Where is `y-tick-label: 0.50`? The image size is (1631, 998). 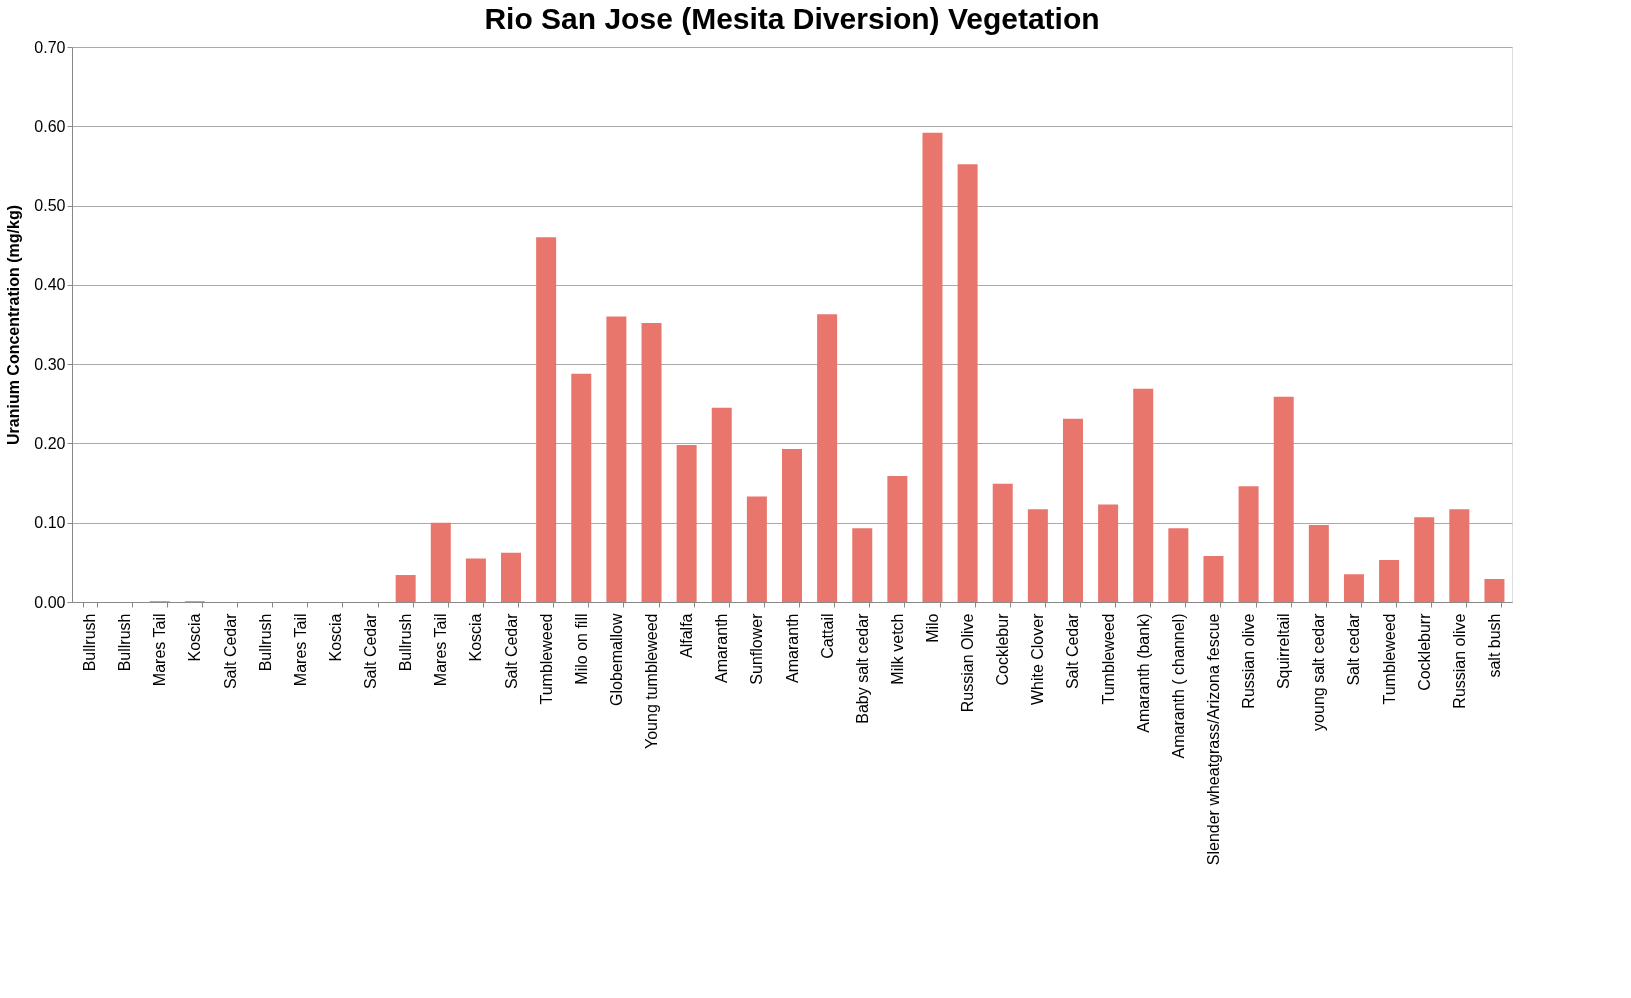
y-tick-label: 0.50 is located at coordinates (50, 206).